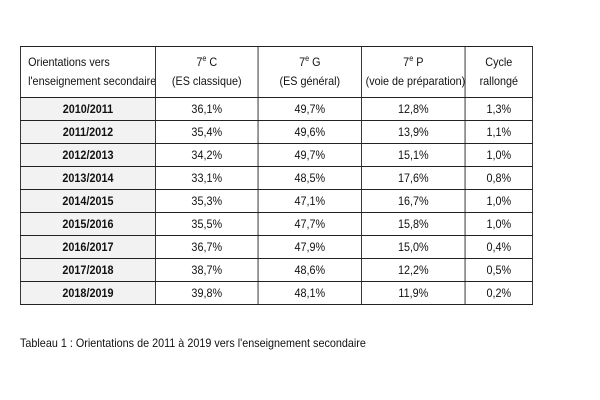 This screenshot has width=600, height=400. I want to click on header-cycle: Cycle rallongé, so click(498, 72).